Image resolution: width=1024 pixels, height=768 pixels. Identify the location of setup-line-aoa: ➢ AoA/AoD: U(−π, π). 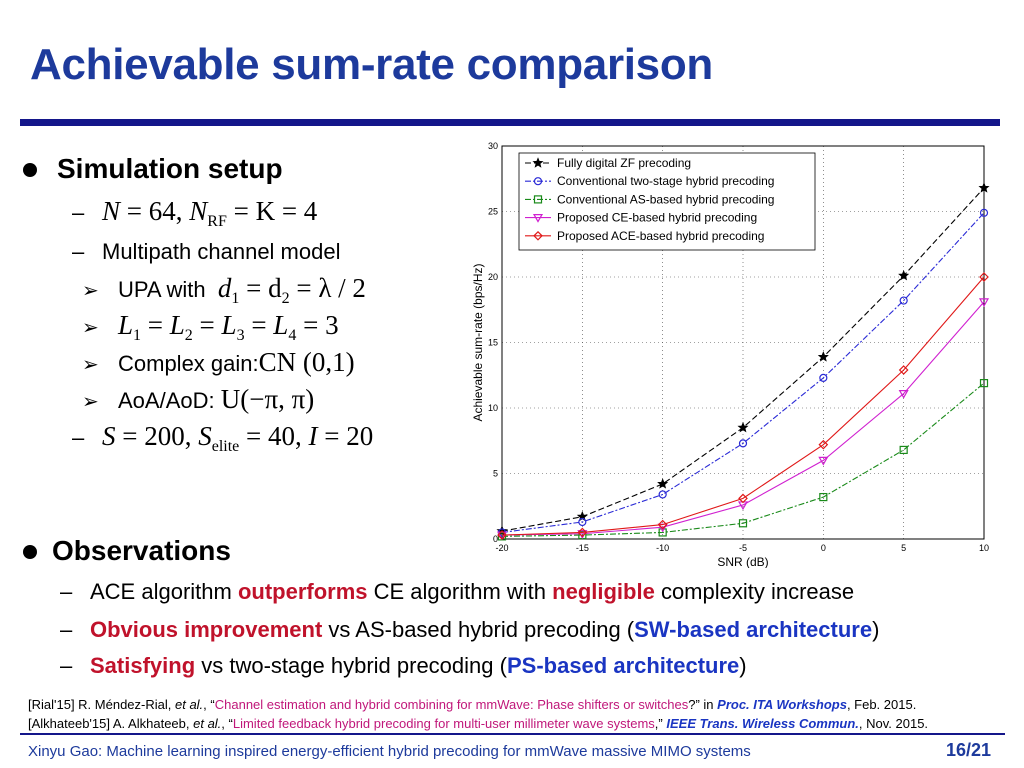
(198, 399).